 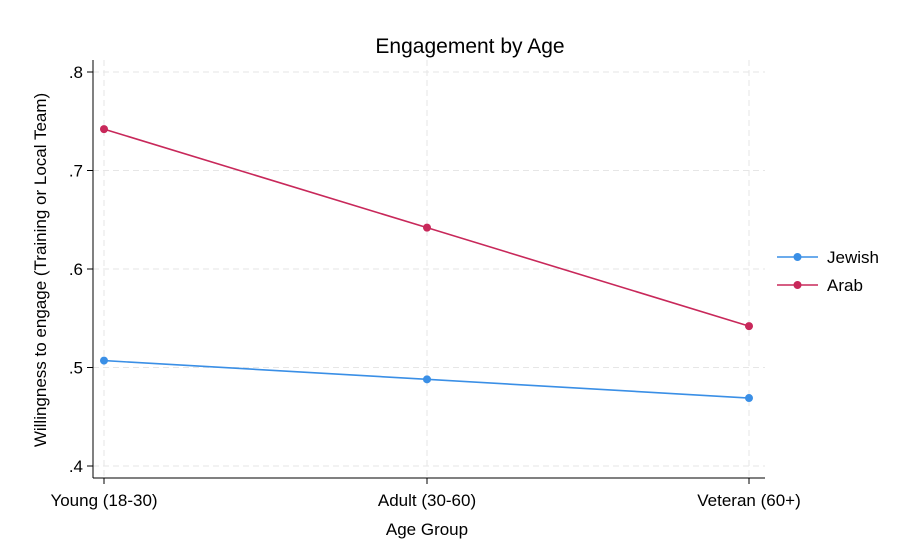 What do you see at coordinates (103, 500) in the screenshot?
I see `x-tick-label: Young (18-30)` at bounding box center [103, 500].